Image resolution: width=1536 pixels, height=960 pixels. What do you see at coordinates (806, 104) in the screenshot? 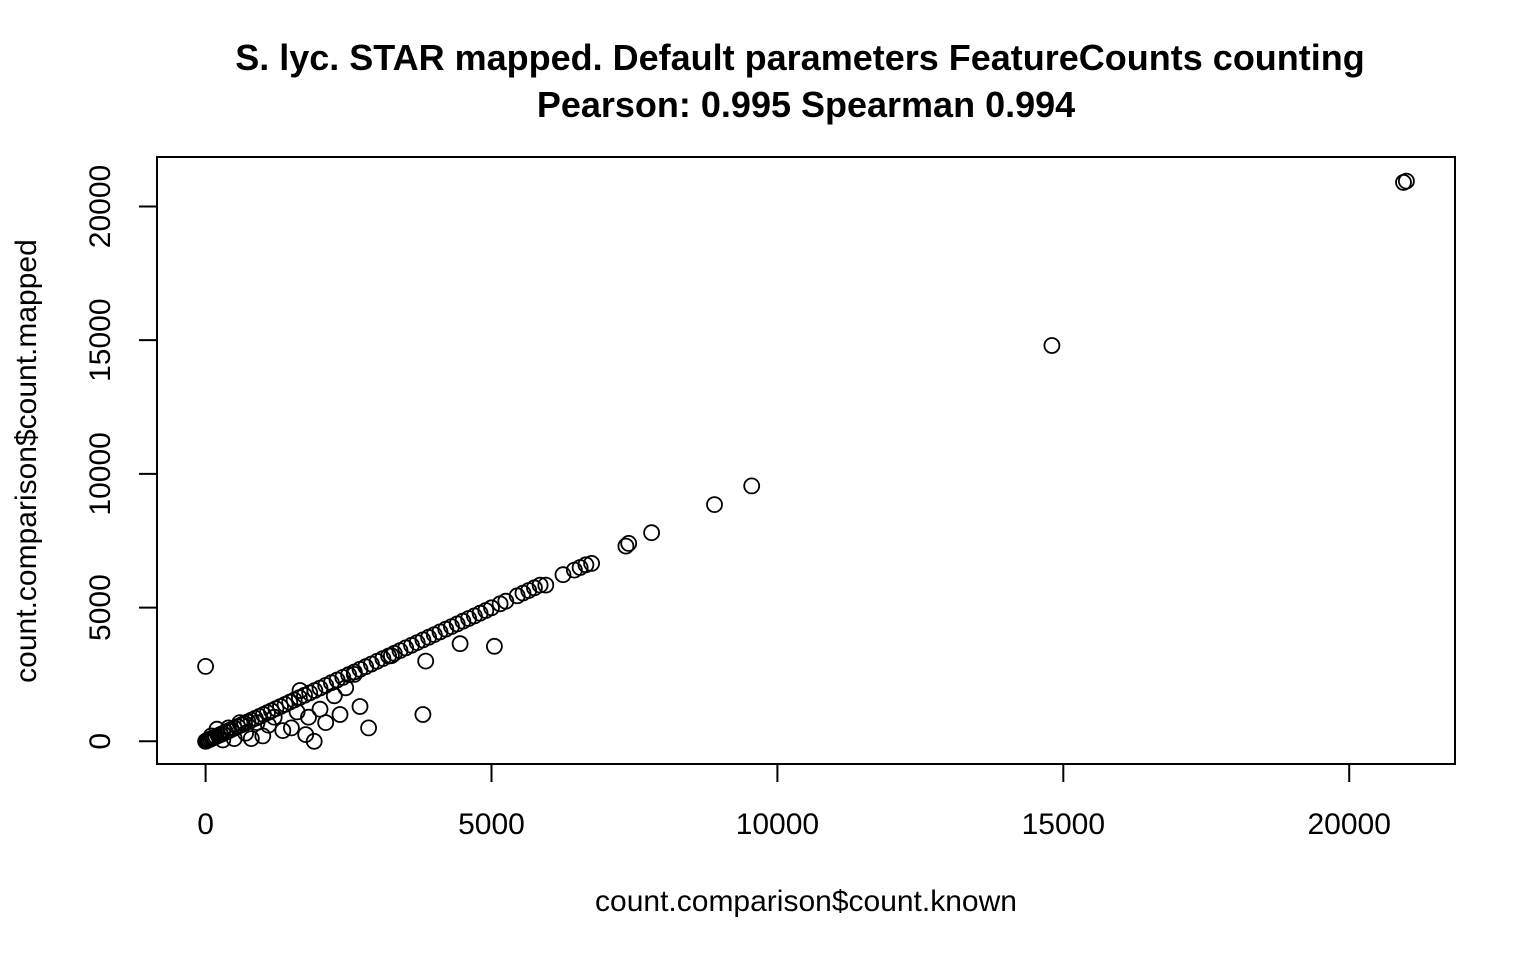
I see `chart-subtitle: Pearson: 0.995 Spearman 0.994` at bounding box center [806, 104].